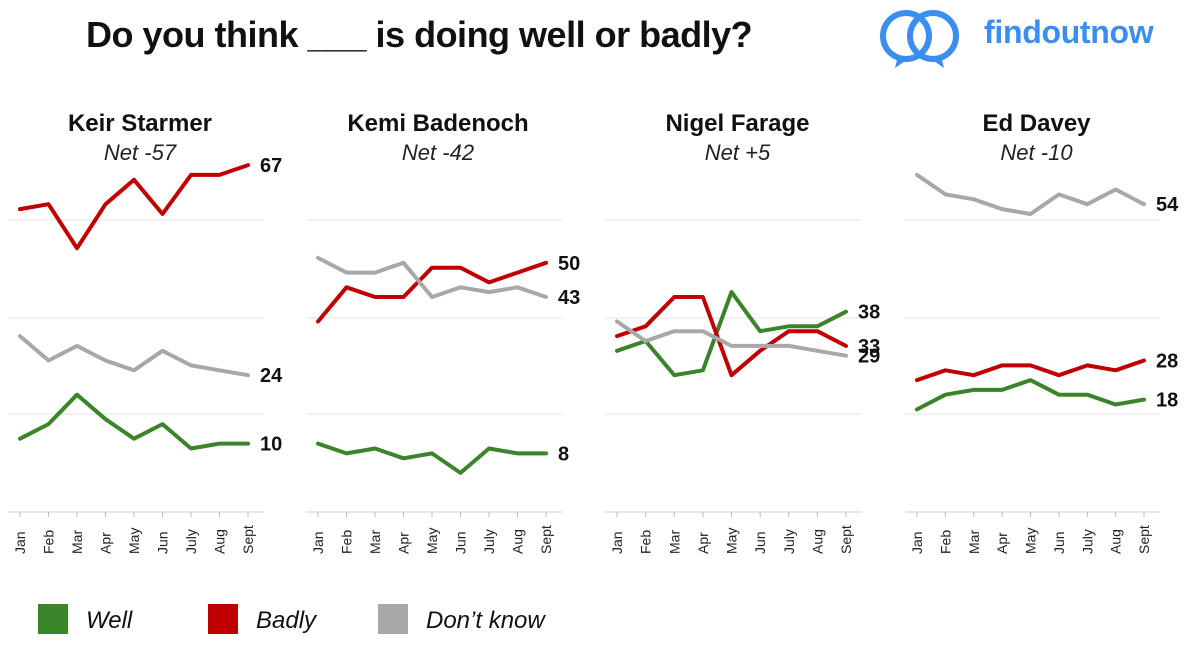  I want to click on end-label-ed-davey-badly: 28, so click(1167, 362).